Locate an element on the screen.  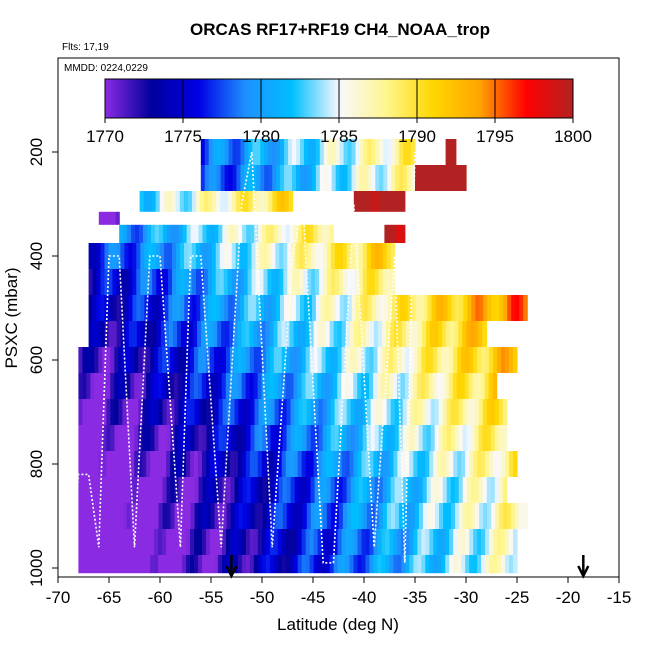
y-tick-label: 200 is located at coordinates (36, 152).